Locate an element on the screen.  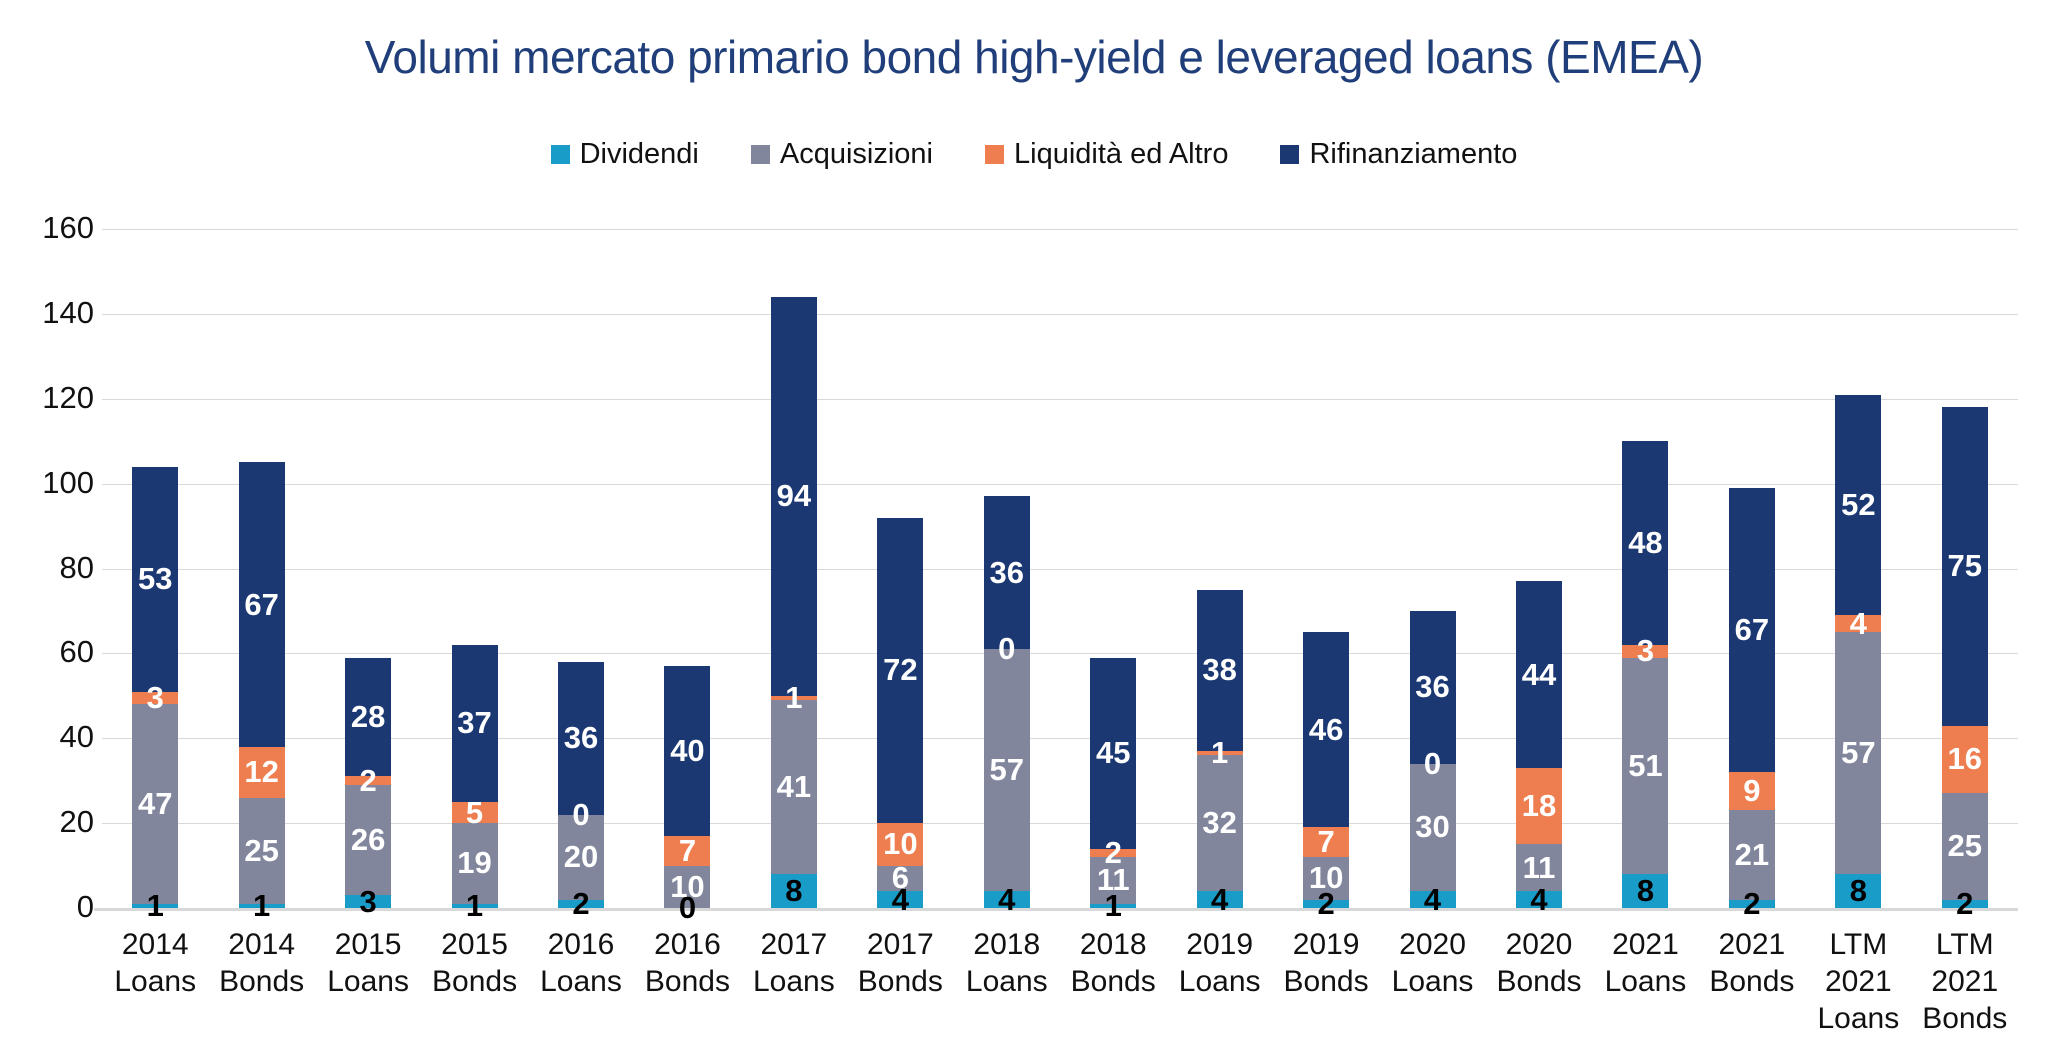
bar-segment-rifinanziamento-2016-bonds is located at coordinates (687, 751).